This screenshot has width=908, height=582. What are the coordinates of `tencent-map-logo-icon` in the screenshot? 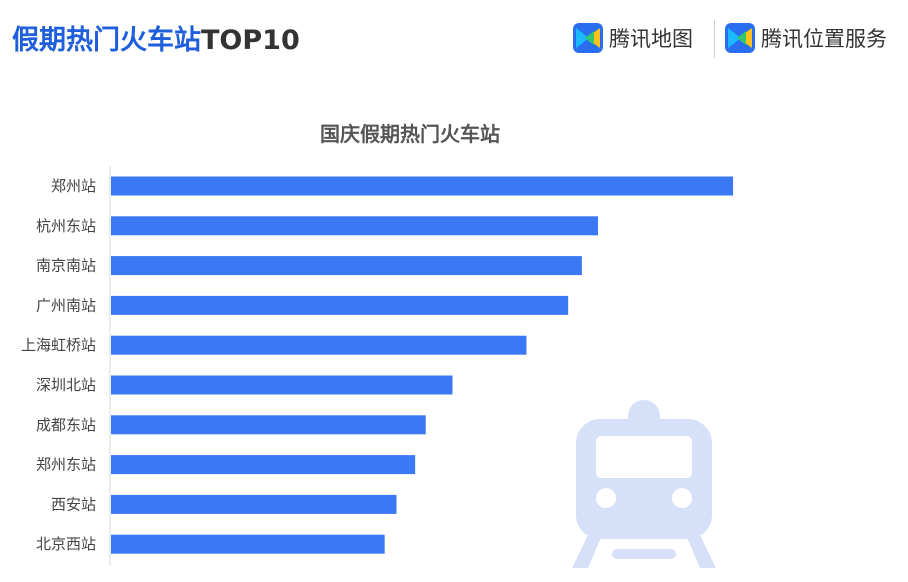 It's located at (588, 38).